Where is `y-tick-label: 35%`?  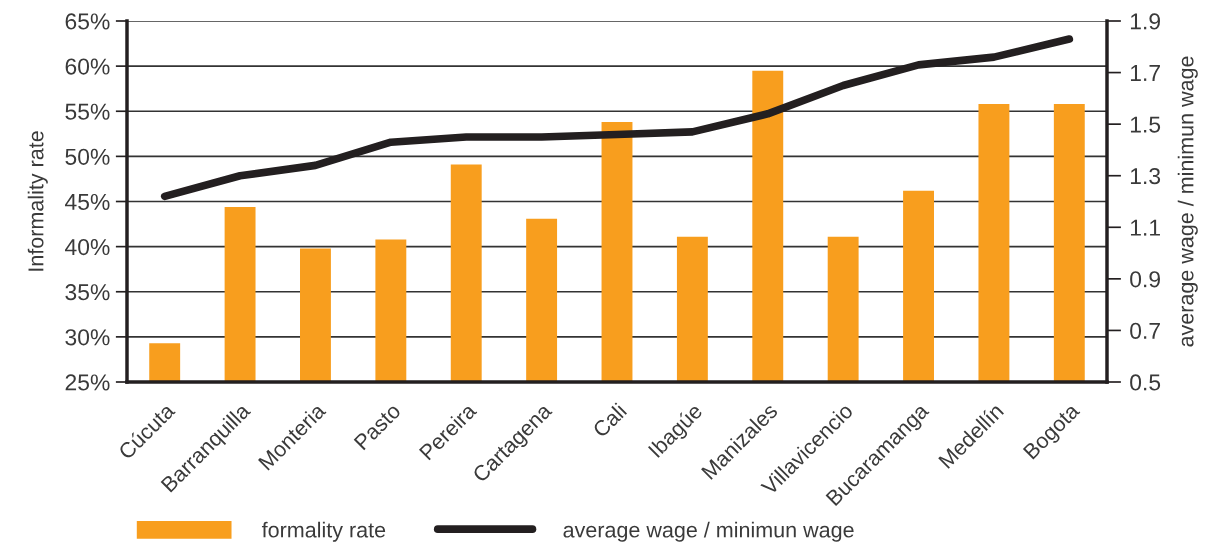 y-tick-label: 35% is located at coordinates (87, 292).